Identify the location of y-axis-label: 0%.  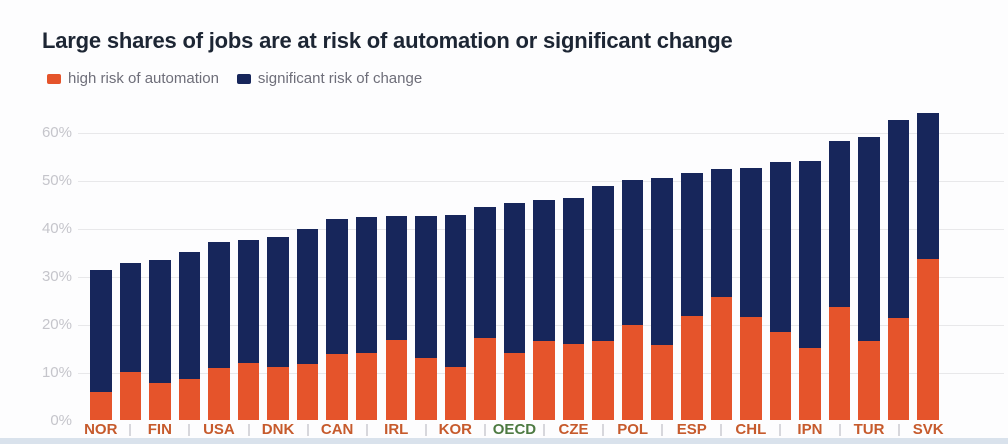
(61, 420).